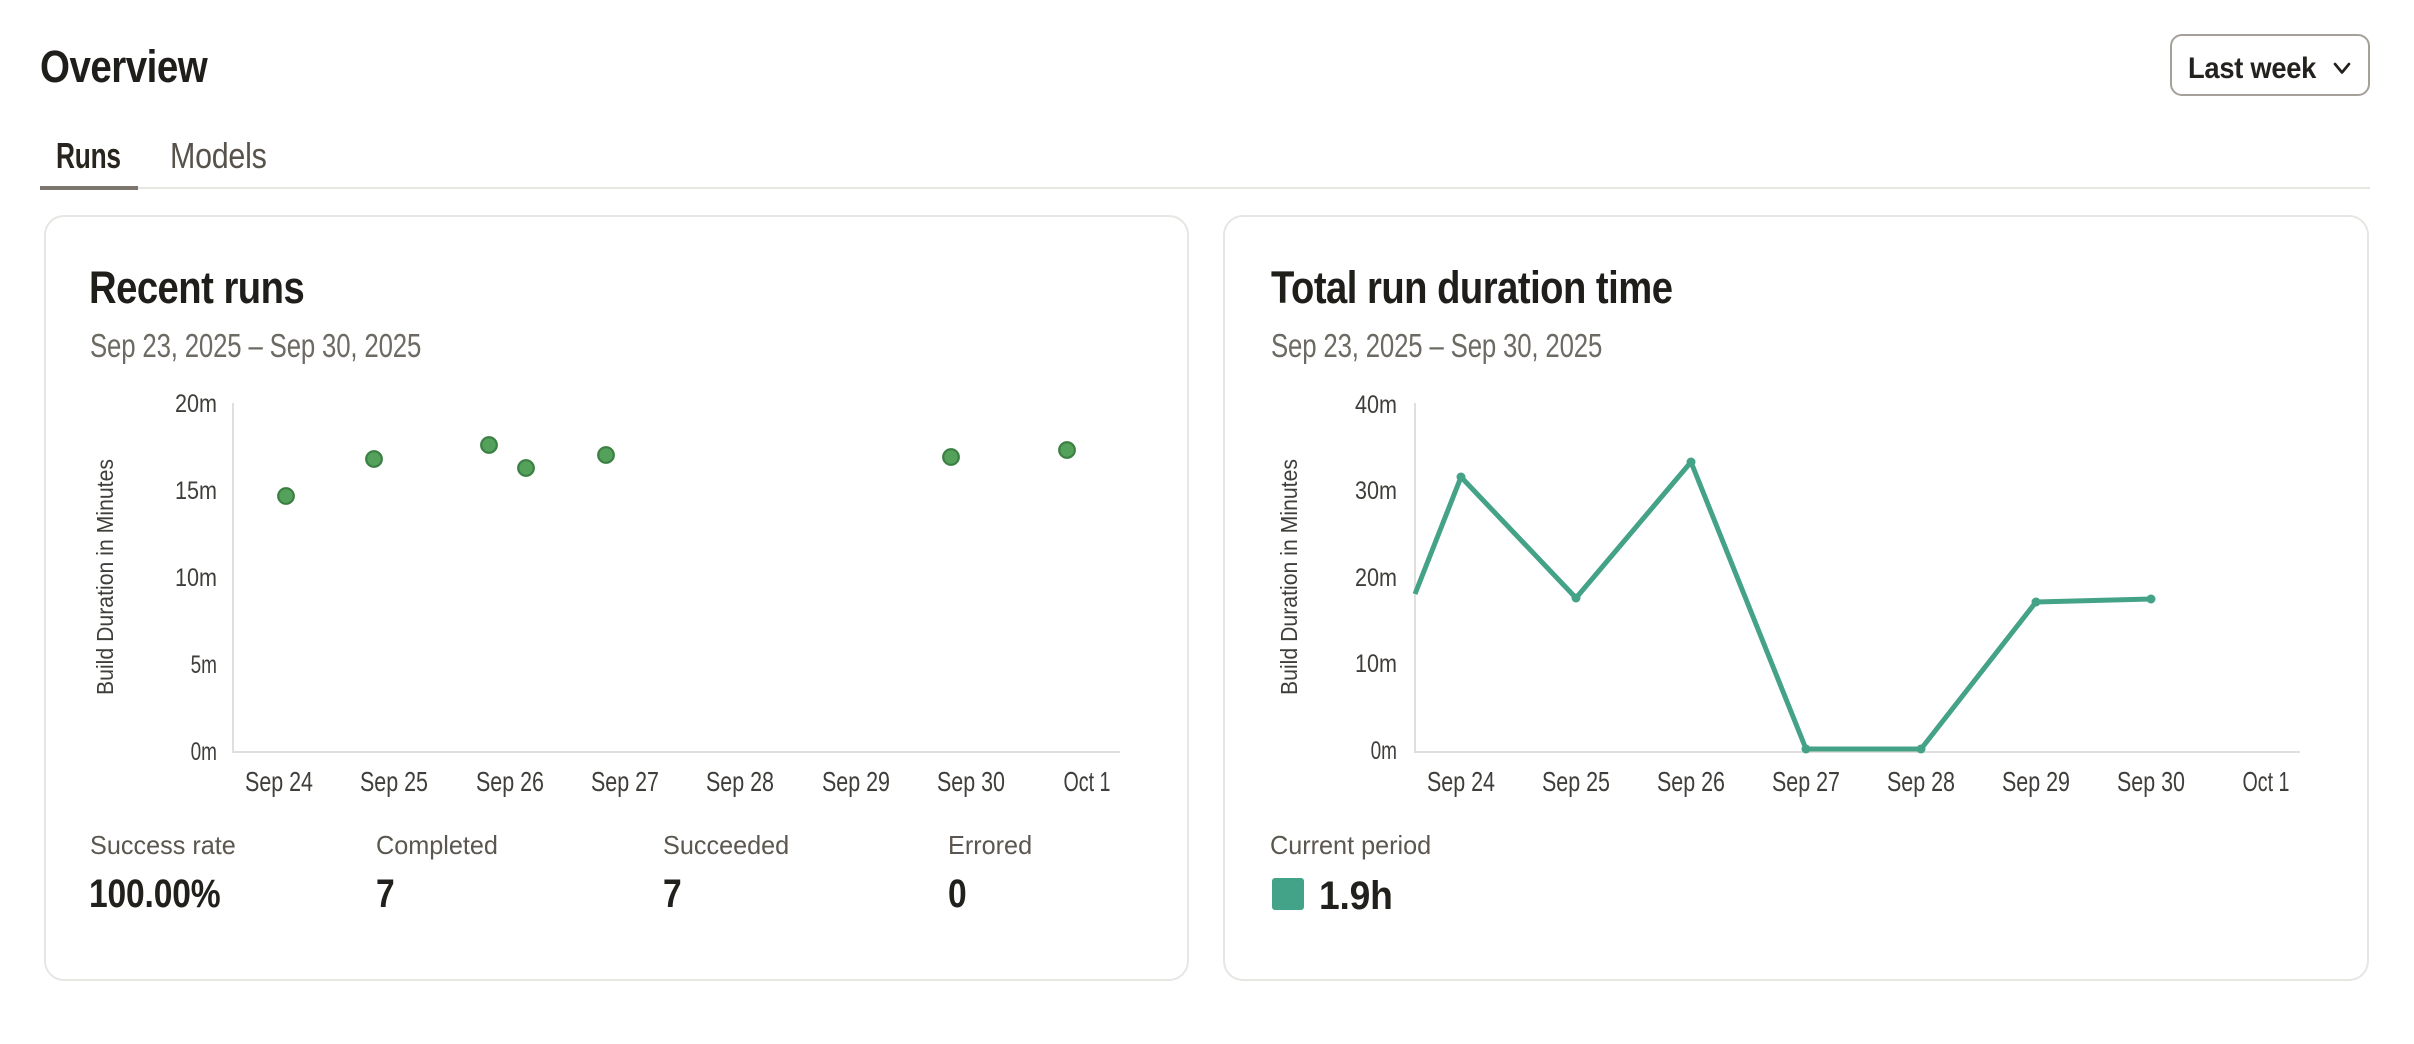 The image size is (2414, 1044). Describe the element at coordinates (196, 491) in the screenshot. I see `svg-text: 15m` at that location.